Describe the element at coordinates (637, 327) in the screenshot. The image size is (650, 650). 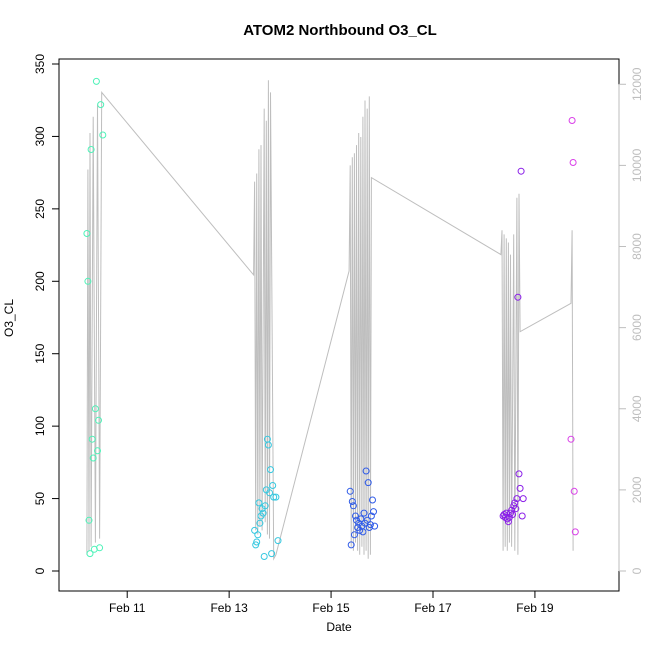
I see `y2-tick-label: 6000` at that location.